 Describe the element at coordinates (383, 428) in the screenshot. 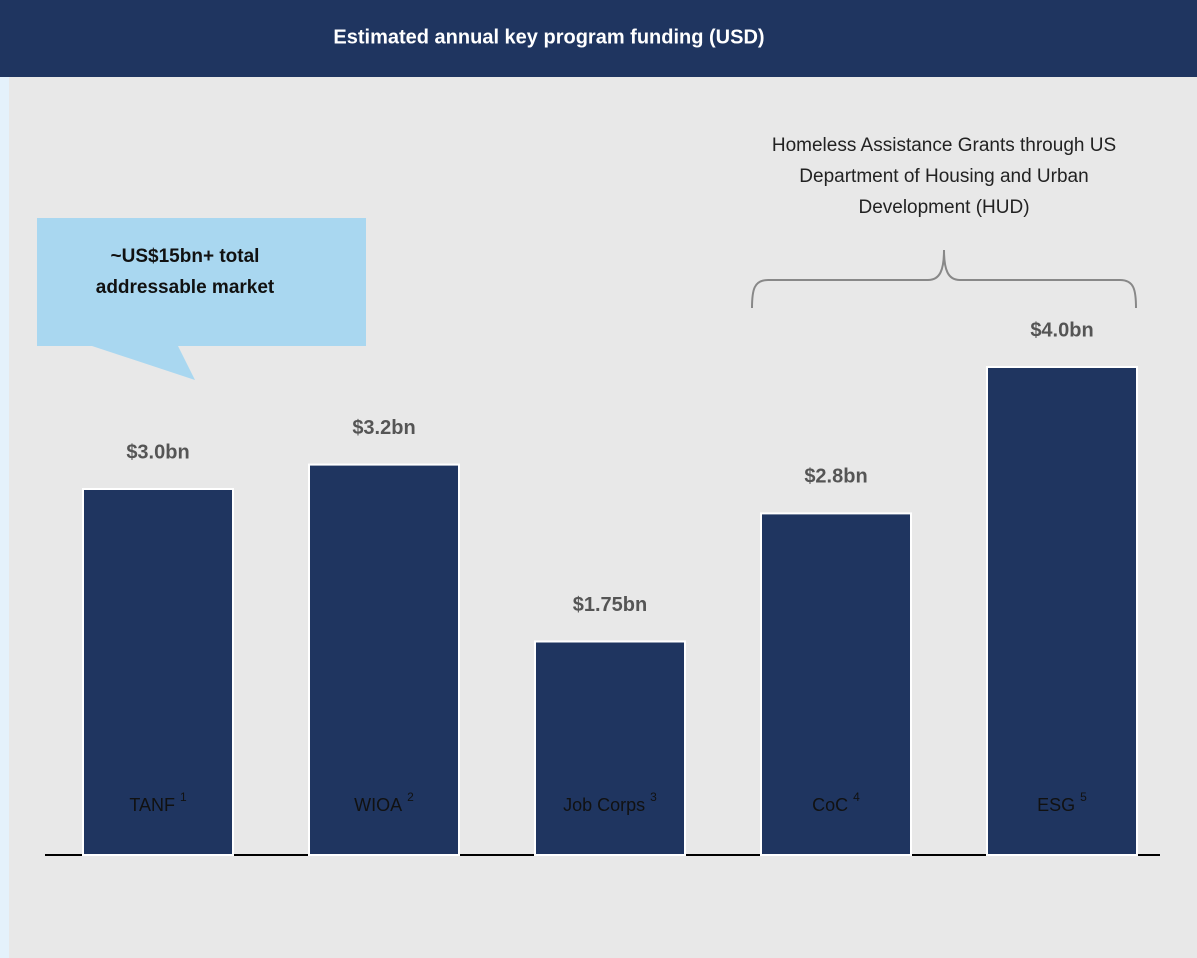

I see `value-label: $3.2bn` at that location.